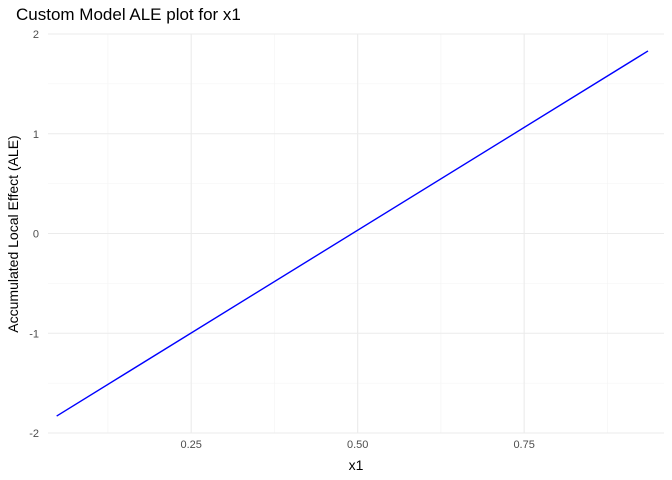 This screenshot has height=480, width=672. What do you see at coordinates (356, 465) in the screenshot?
I see `x-axis-title: x1` at bounding box center [356, 465].